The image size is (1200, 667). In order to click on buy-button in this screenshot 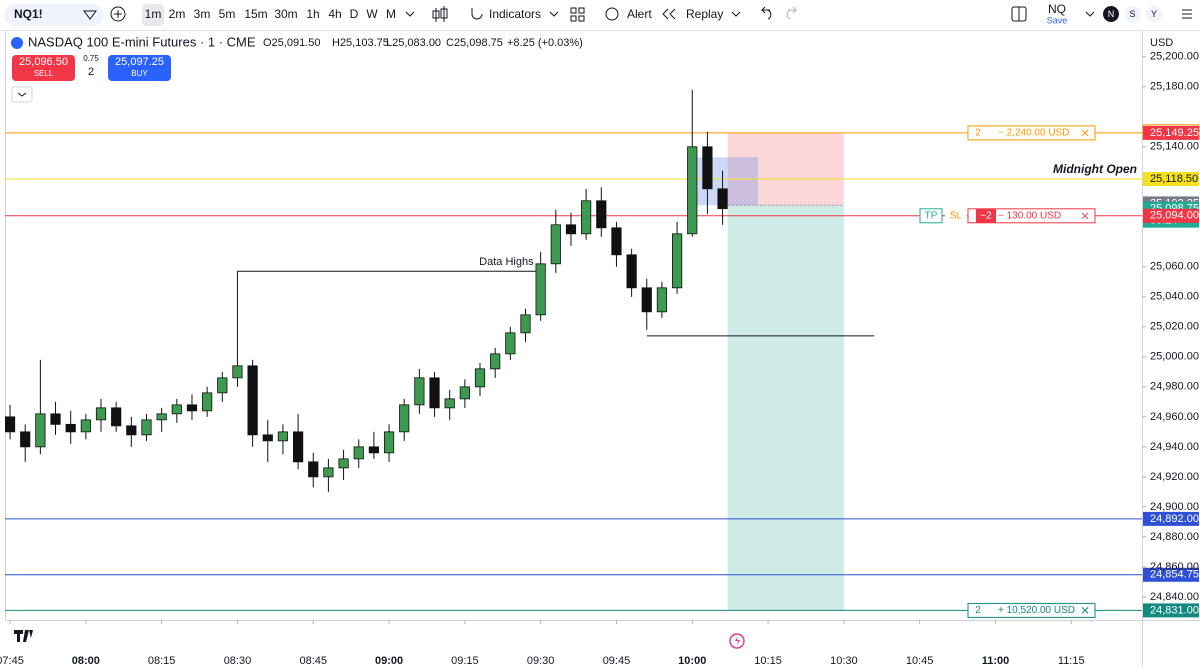, I will do `click(139, 68)`.